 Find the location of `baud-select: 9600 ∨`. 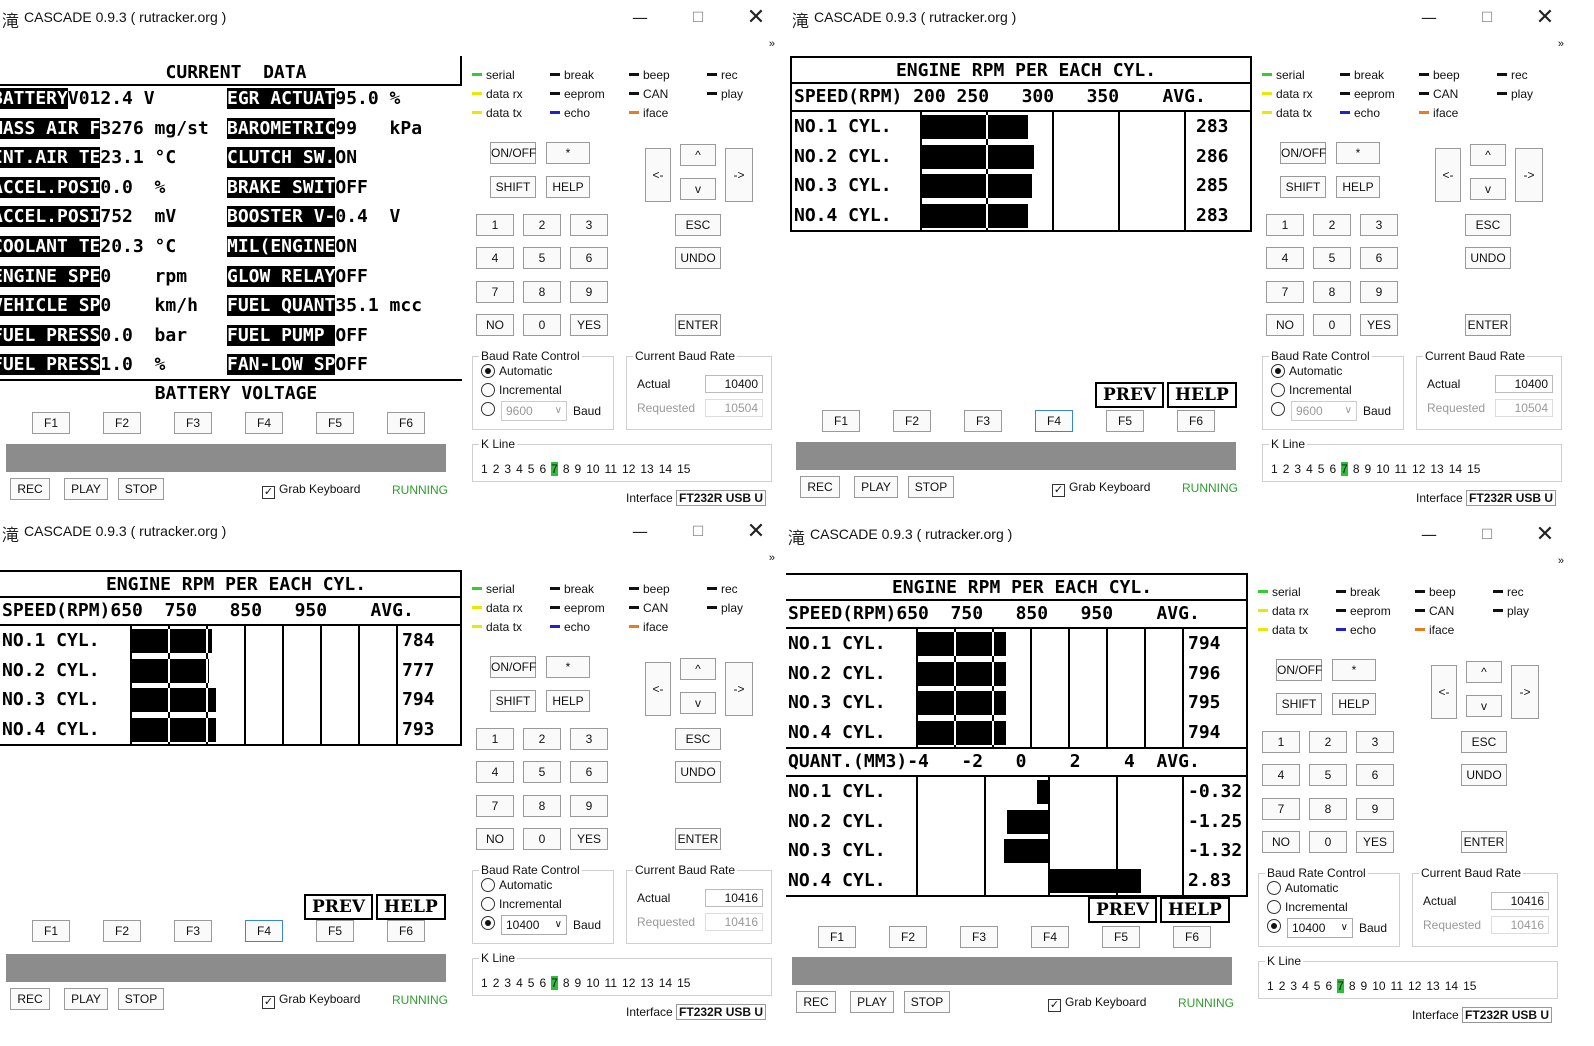

baud-select: 9600 ∨ is located at coordinates (534, 411).